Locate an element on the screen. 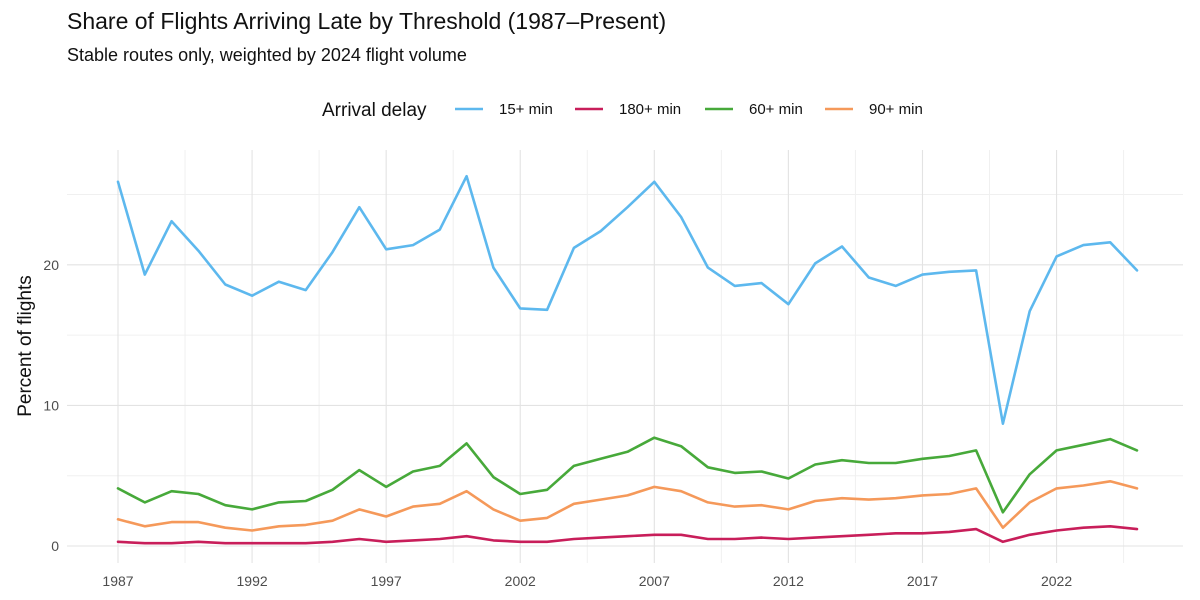  series-line-90-min is located at coordinates (627, 505).